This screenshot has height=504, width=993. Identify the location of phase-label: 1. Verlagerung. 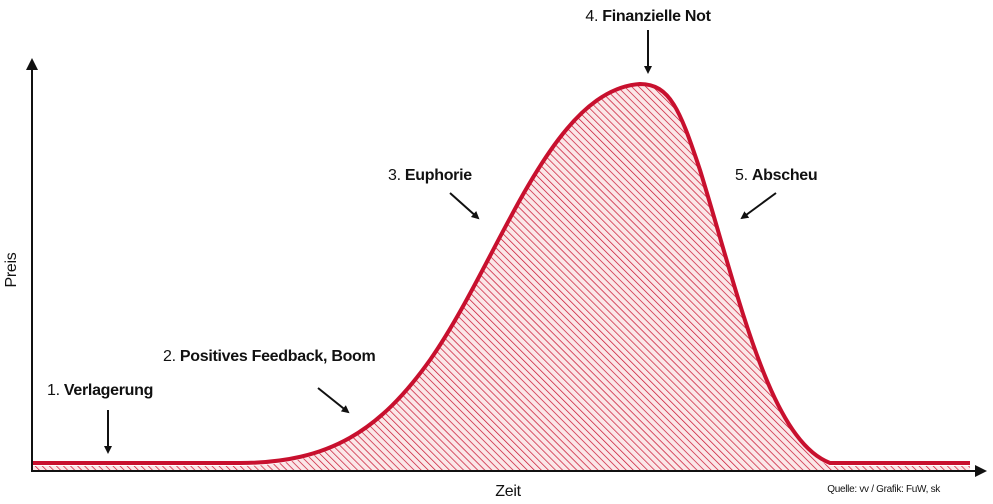
(100, 418).